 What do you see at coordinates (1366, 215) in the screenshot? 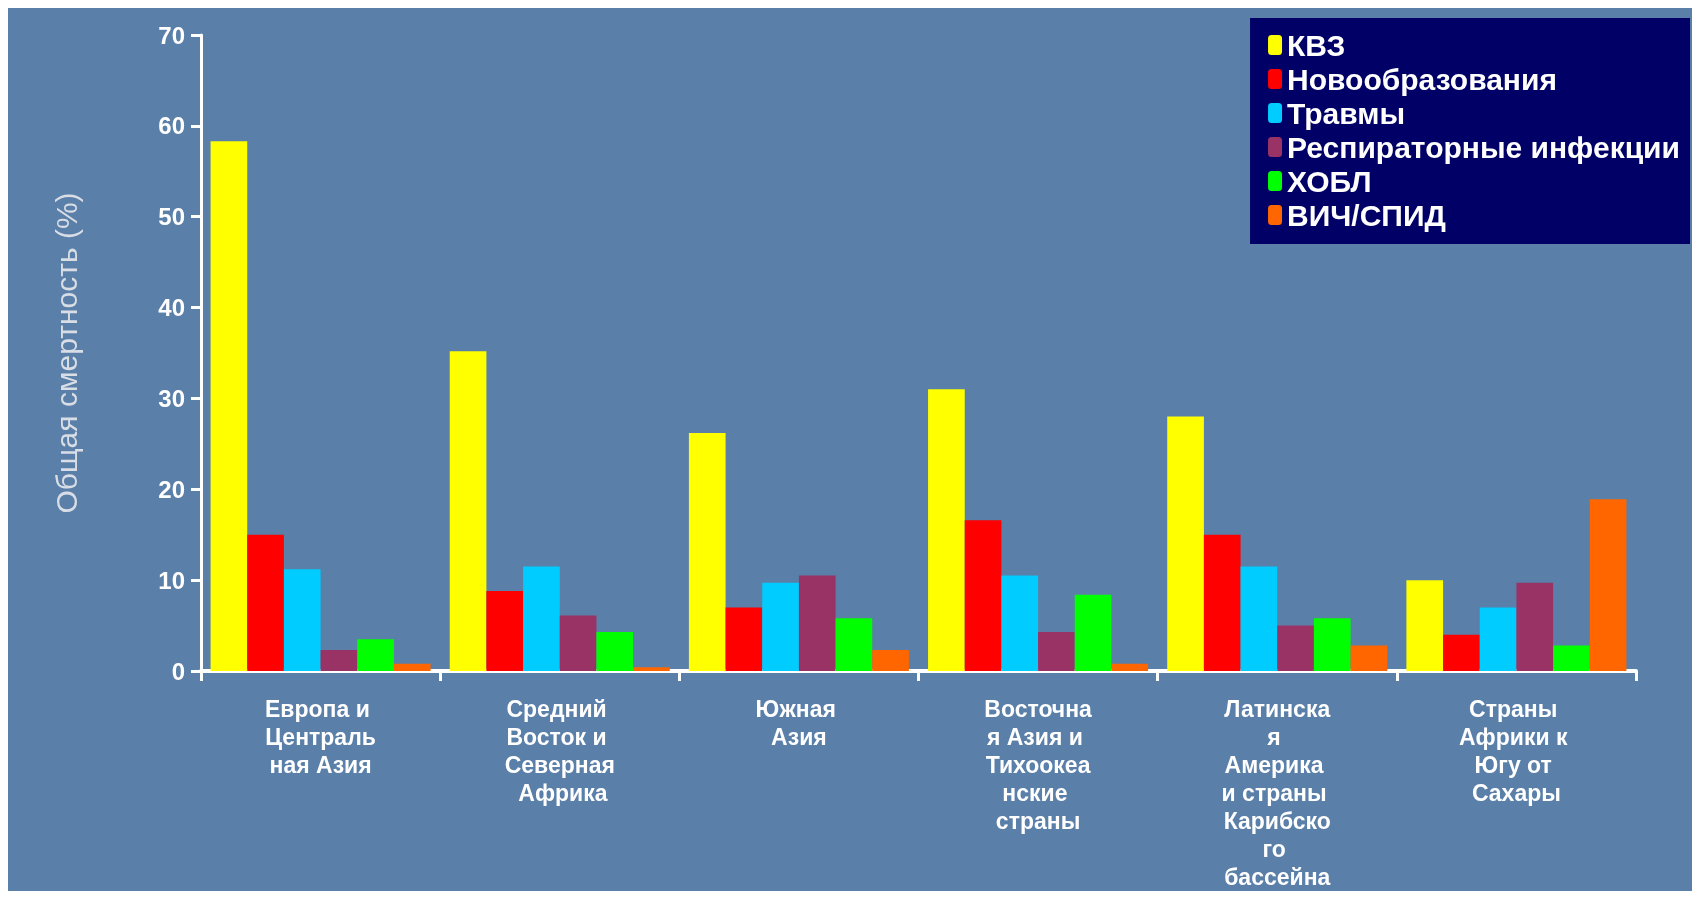
I see `legend-label: ВИЧ/СПИД` at bounding box center [1366, 215].